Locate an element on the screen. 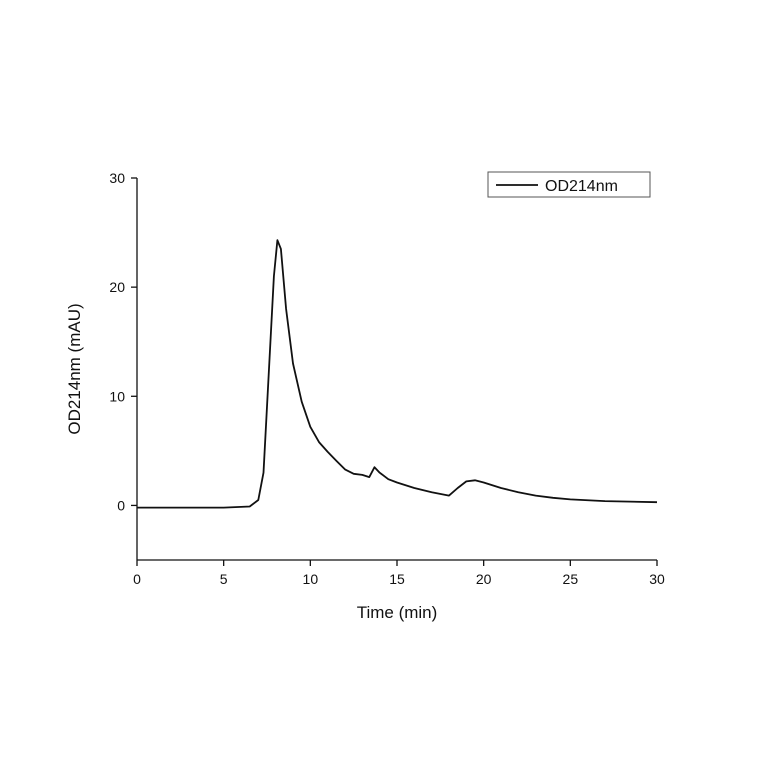 Image resolution: width=764 pixels, height=769 pixels. x-tick-label: 25 is located at coordinates (571, 579).